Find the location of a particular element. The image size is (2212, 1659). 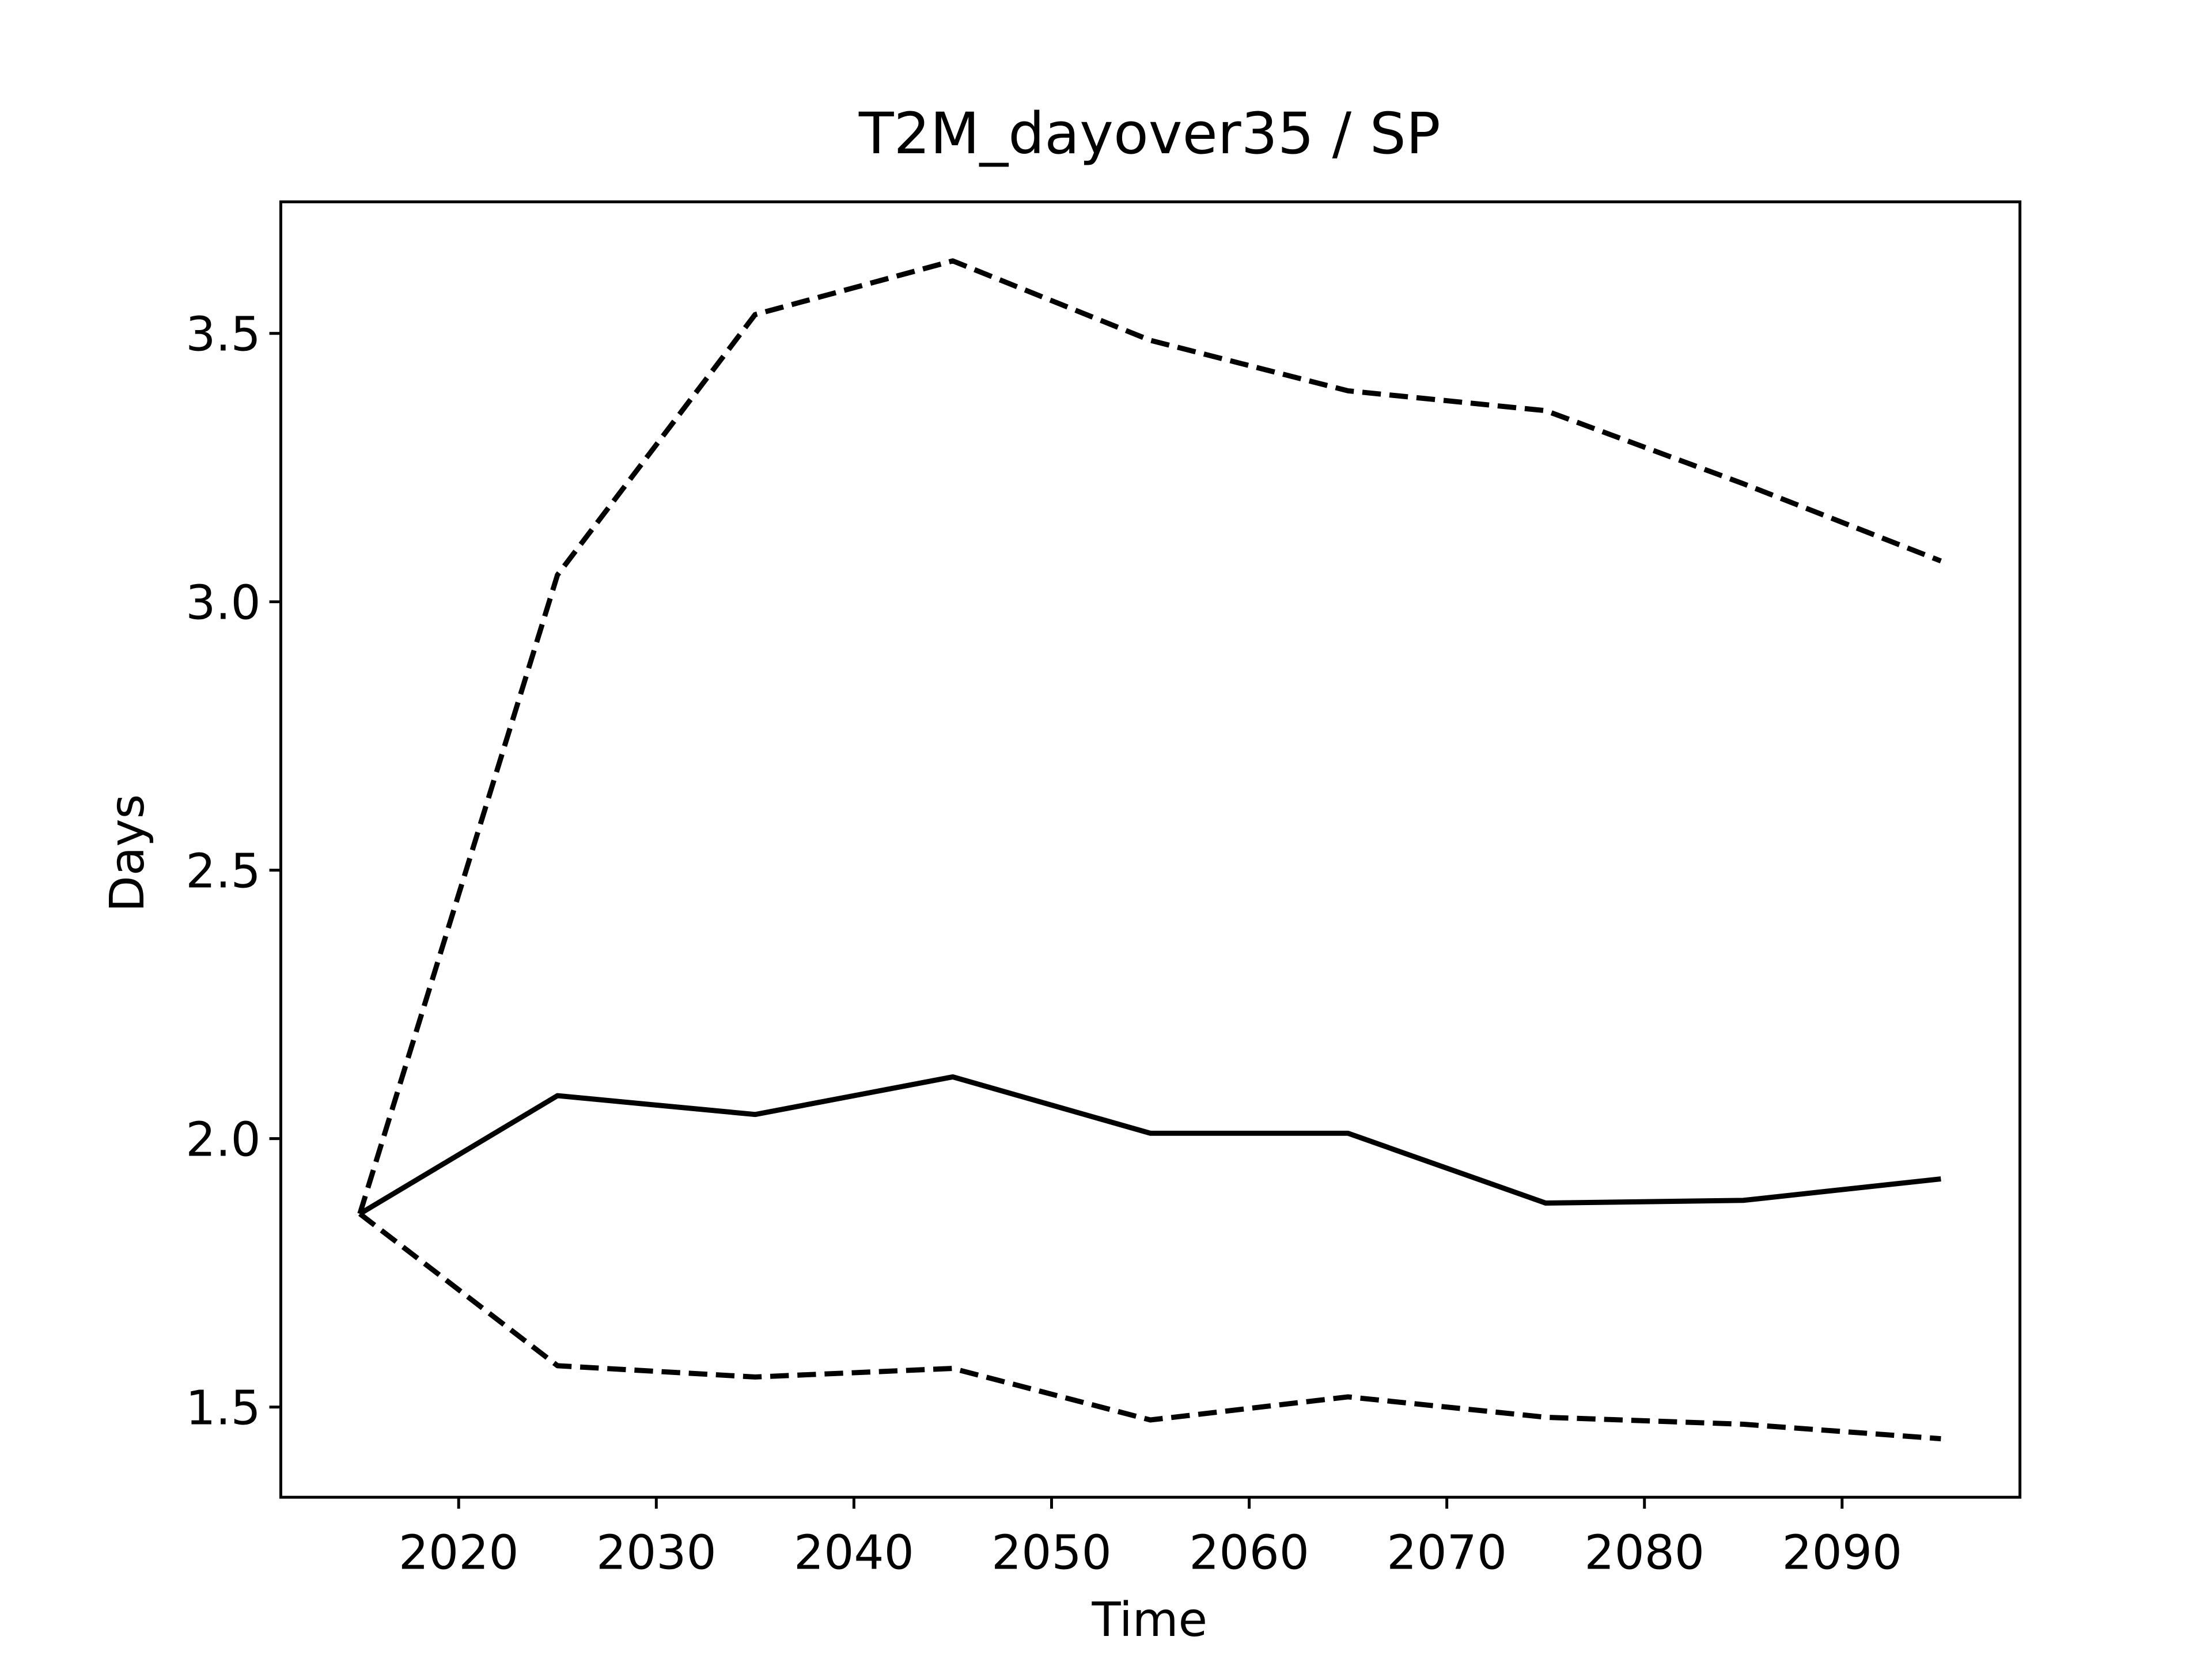

y-axis-label: Days is located at coordinates (127, 853).